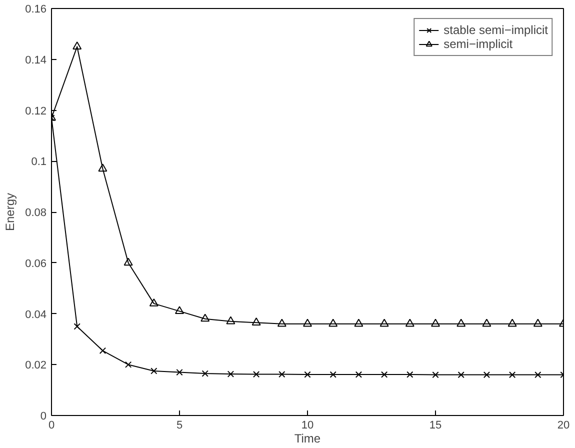  What do you see at coordinates (179, 426) in the screenshot?
I see `x-tick-label: 5` at bounding box center [179, 426].